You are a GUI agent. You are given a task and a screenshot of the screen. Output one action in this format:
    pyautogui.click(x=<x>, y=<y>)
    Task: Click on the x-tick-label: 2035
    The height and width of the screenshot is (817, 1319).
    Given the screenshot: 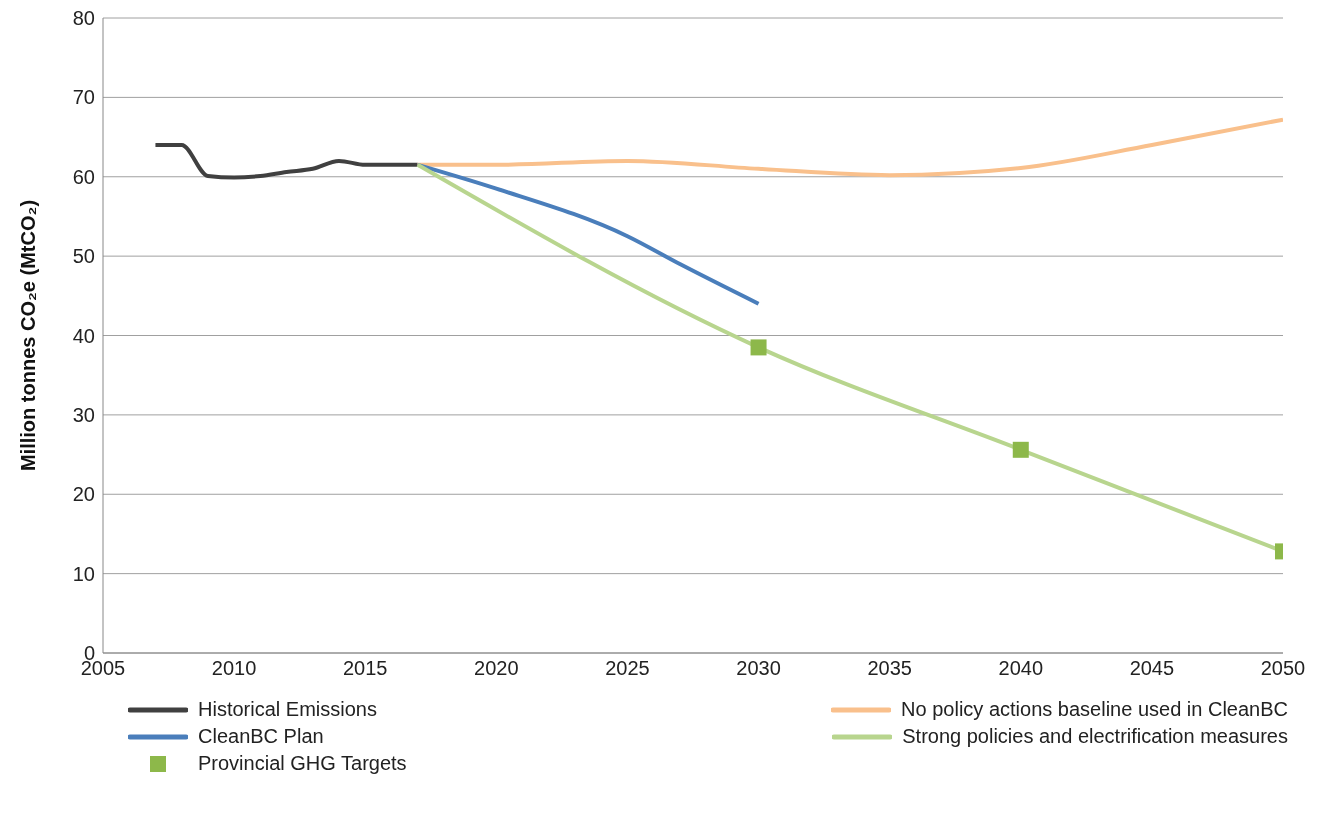 What is the action you would take?
    pyautogui.click(x=889, y=668)
    